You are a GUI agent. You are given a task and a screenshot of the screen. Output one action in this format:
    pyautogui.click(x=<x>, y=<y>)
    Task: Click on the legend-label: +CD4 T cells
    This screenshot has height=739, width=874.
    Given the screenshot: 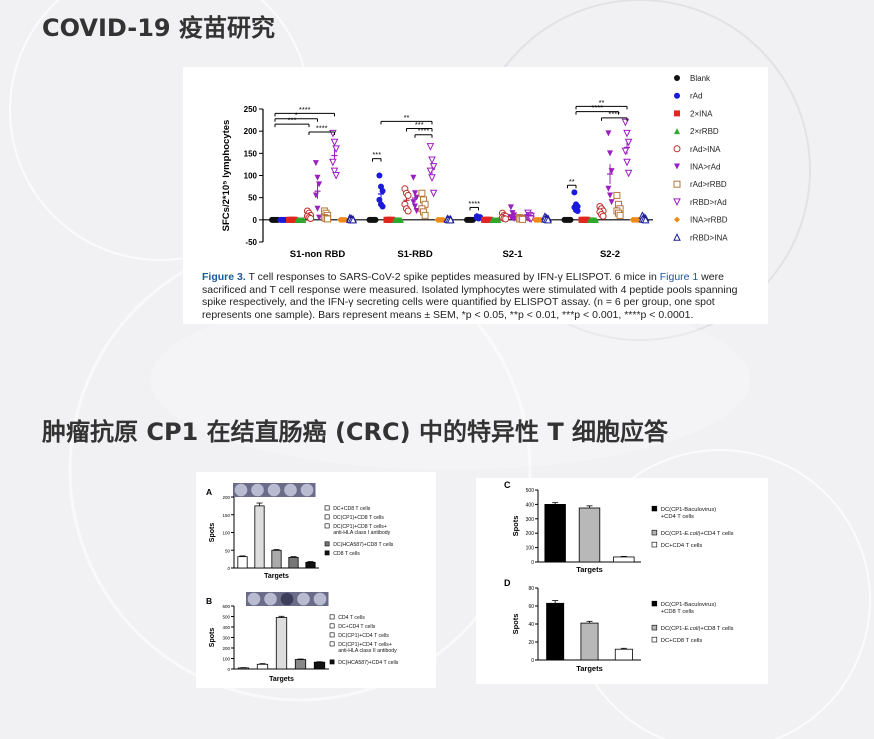 What is the action you would take?
    pyautogui.click(x=677, y=517)
    